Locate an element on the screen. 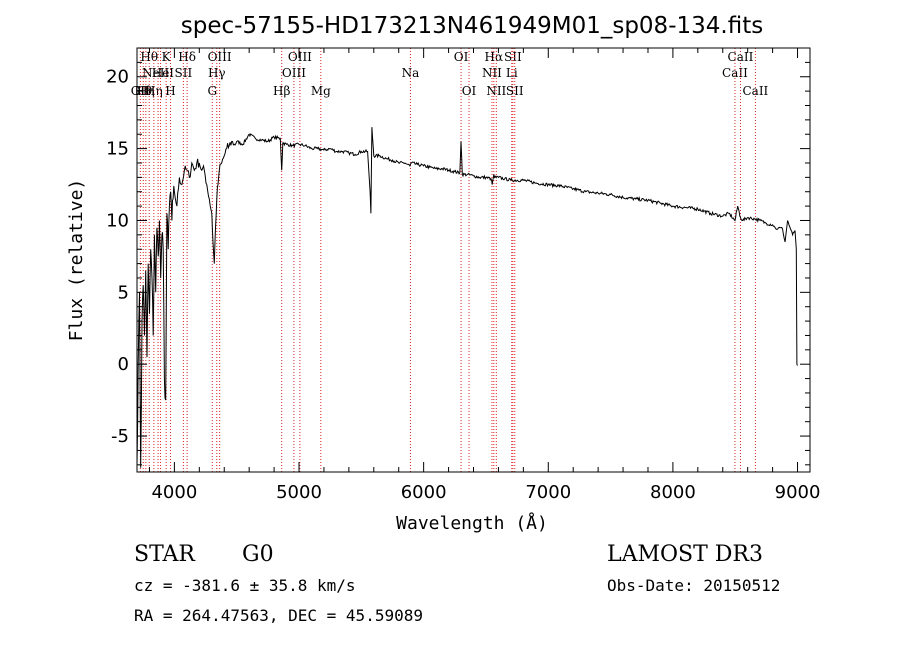 The height and width of the screenshot is (649, 900). survey-name: LAMOST DR3 is located at coordinates (685, 554).